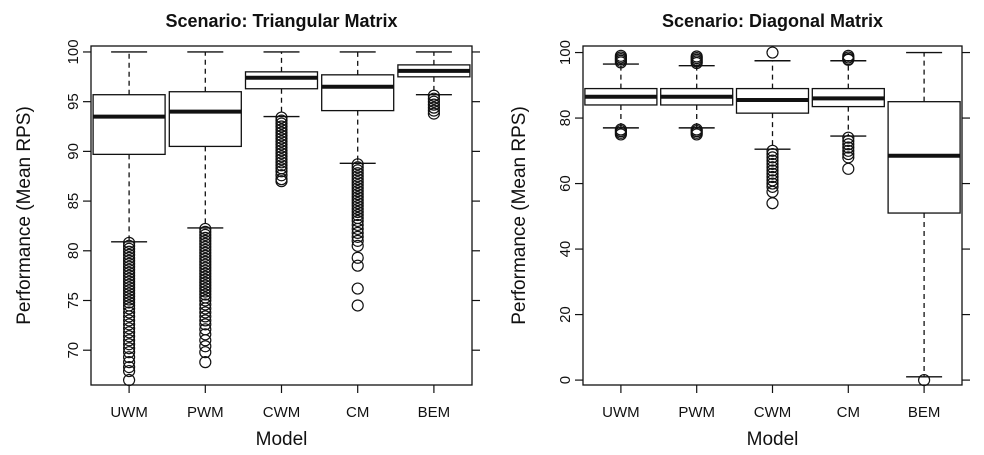  What do you see at coordinates (129, 219) in the screenshot?
I see `box-uwm` at bounding box center [129, 219].